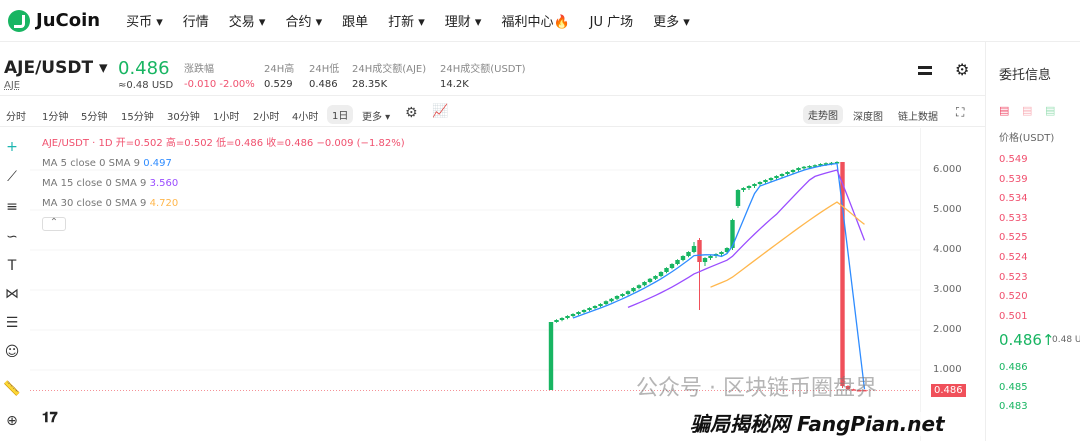  Describe the element at coordinates (947, 329) in the screenshot. I see `axis-tick: 2.000` at that location.